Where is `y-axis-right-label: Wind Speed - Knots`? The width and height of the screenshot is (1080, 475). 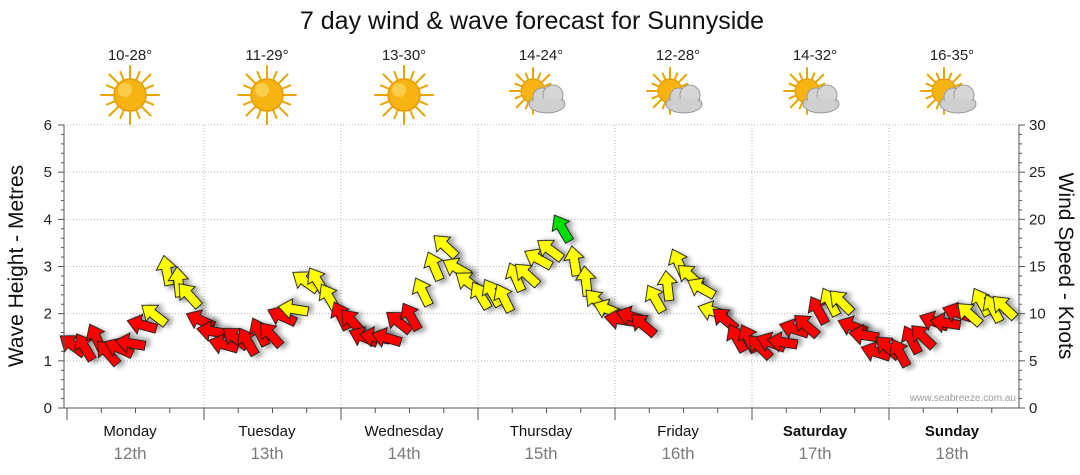 y-axis-right-label: Wind Speed - Knots is located at coordinates (1065, 266).